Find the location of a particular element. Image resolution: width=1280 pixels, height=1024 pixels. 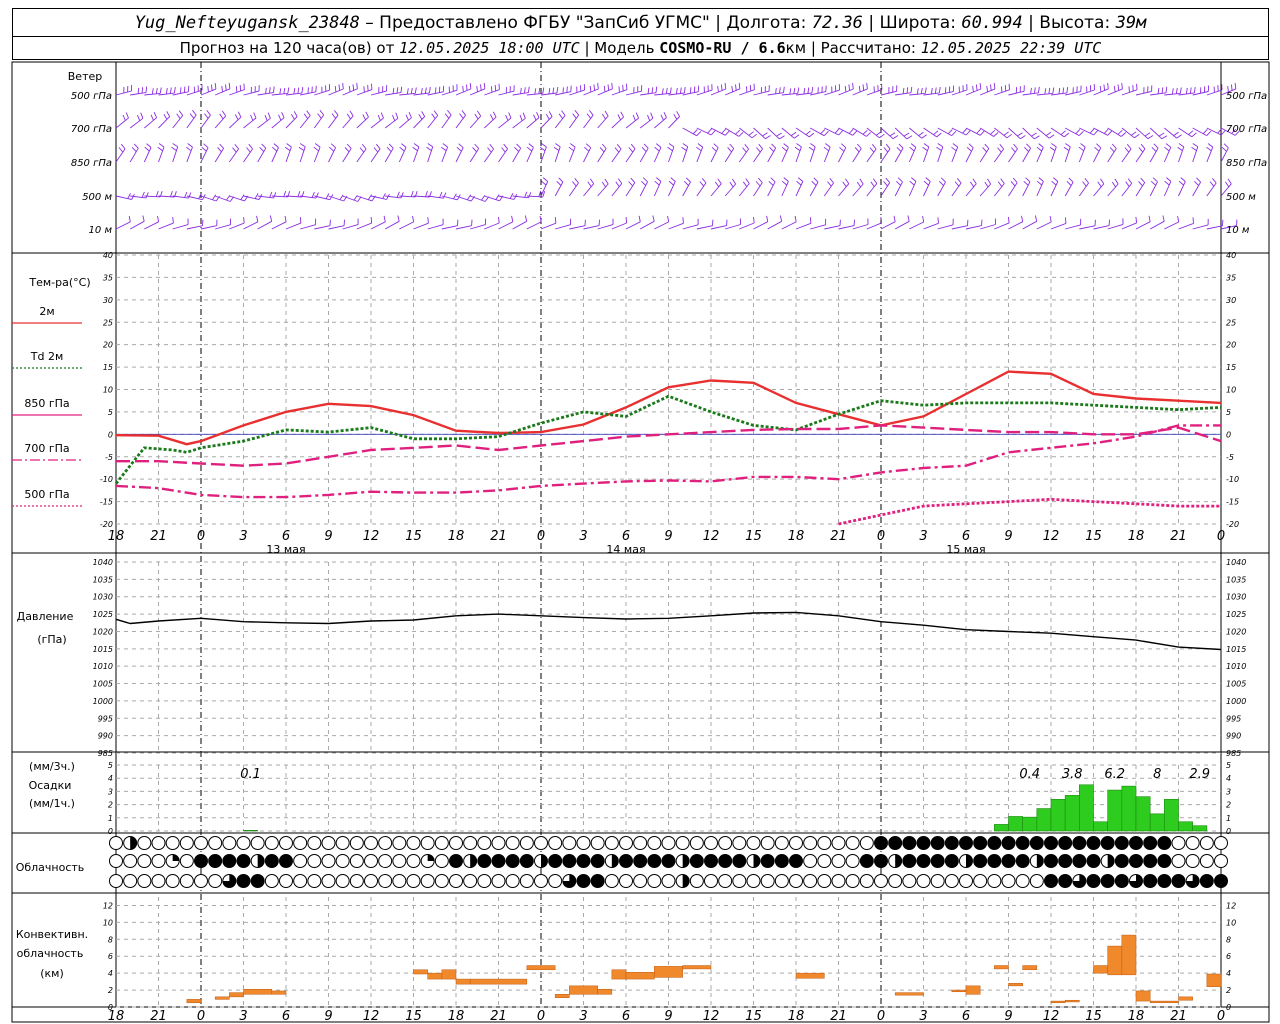

x-tick-label: 21 is located at coordinates (838, 536).